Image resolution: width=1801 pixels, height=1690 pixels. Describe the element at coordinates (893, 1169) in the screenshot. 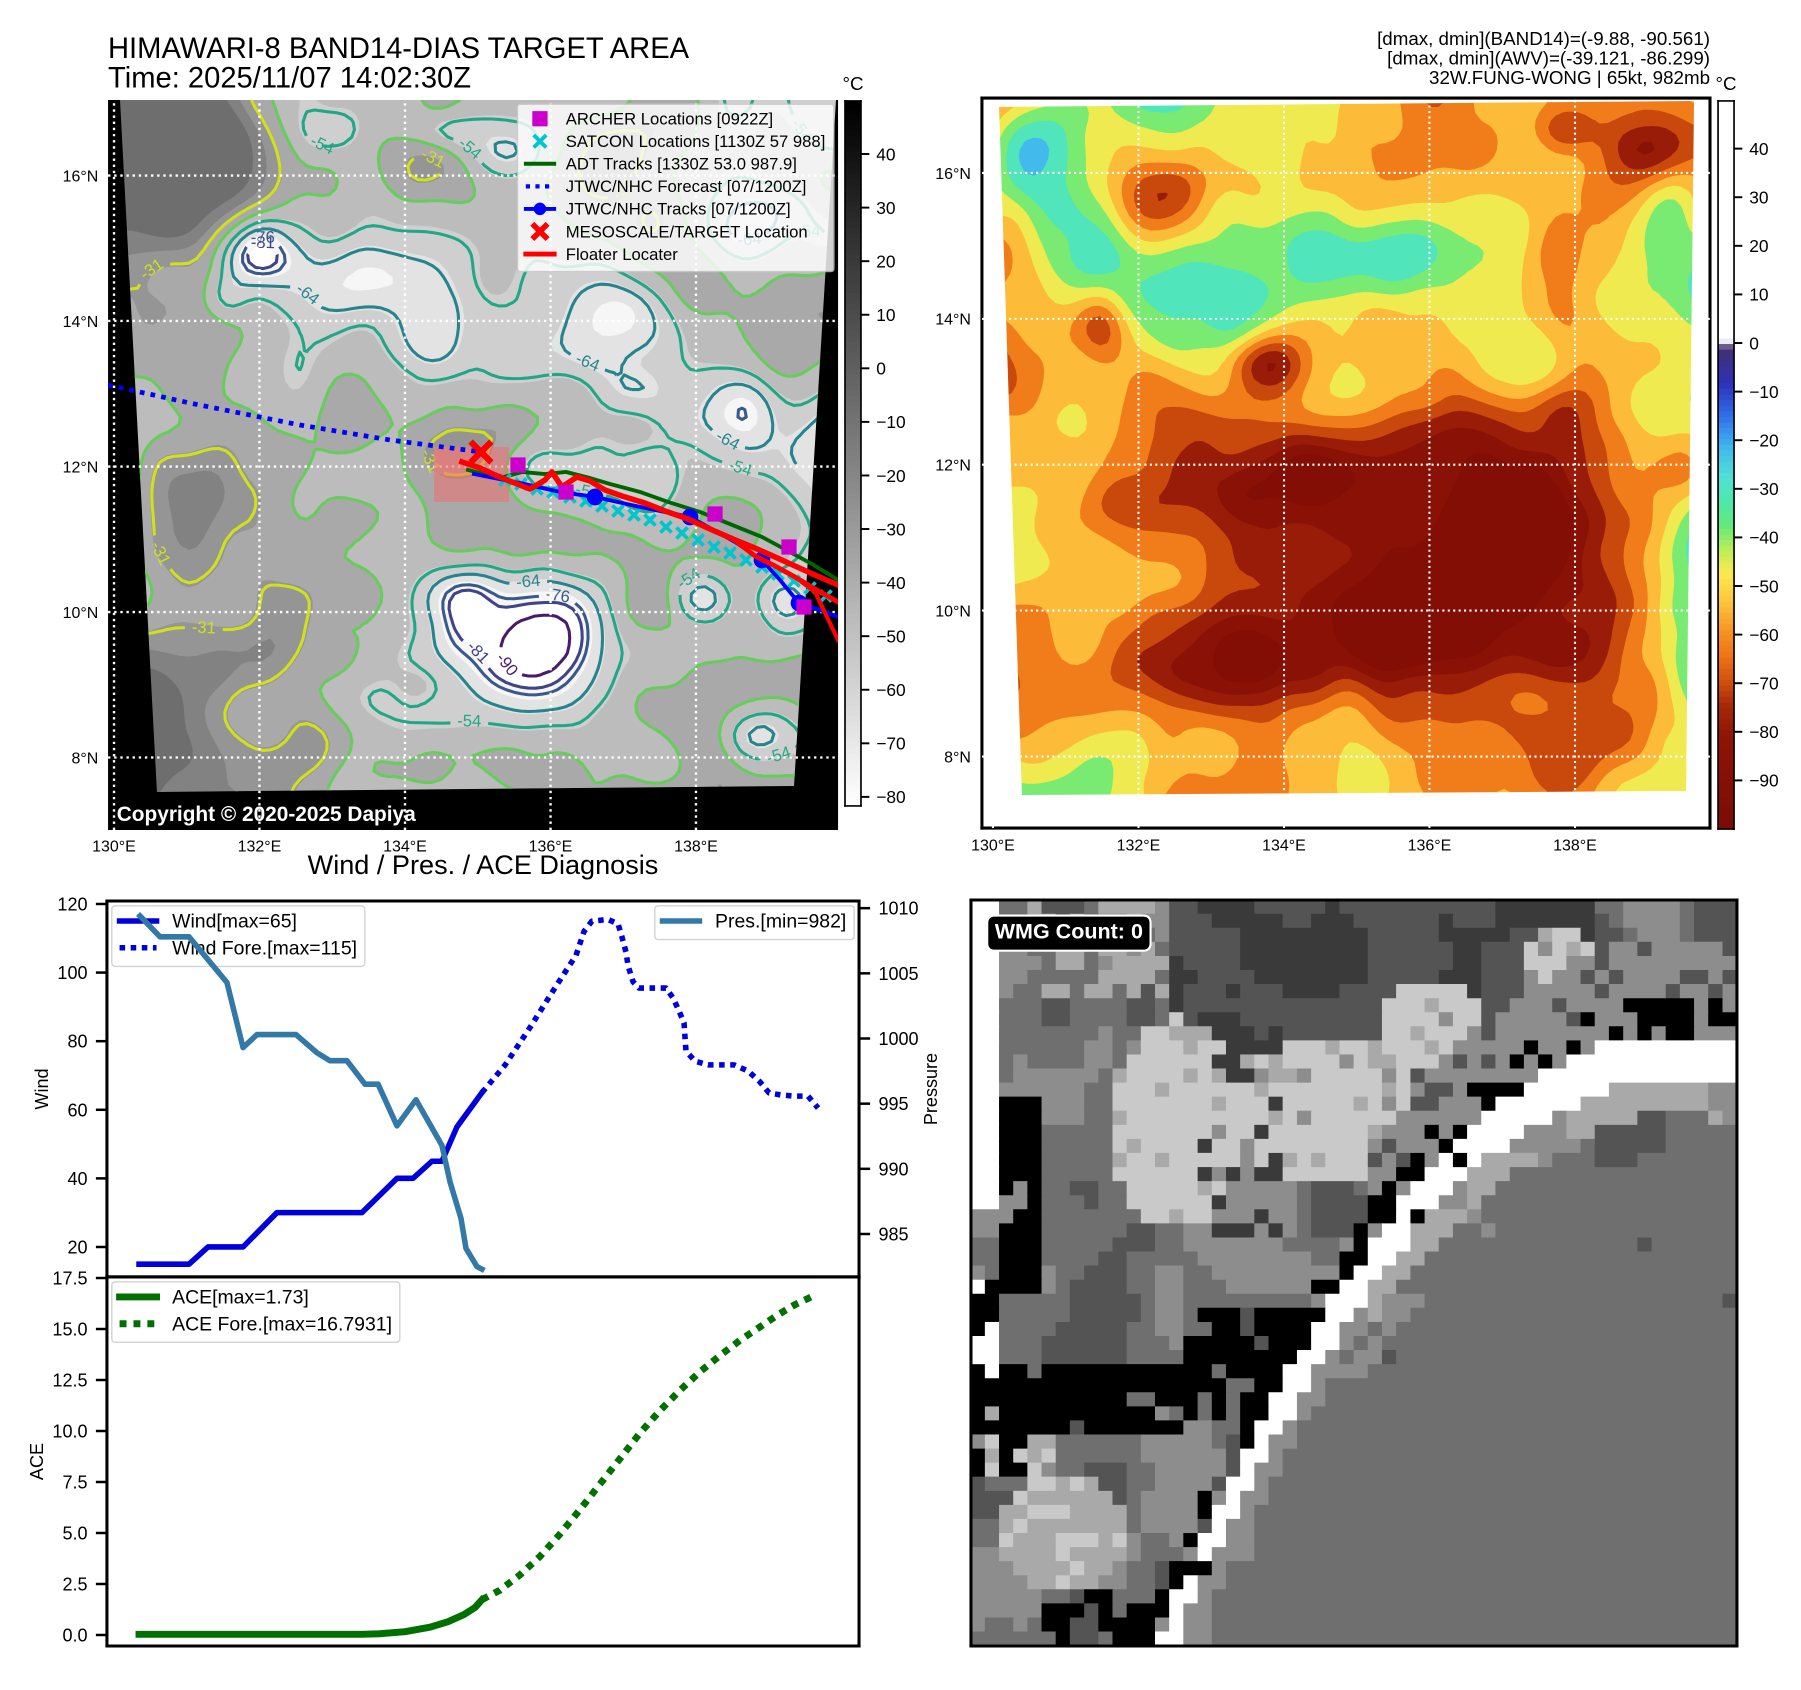

I see `svg-text: 990` at that location.